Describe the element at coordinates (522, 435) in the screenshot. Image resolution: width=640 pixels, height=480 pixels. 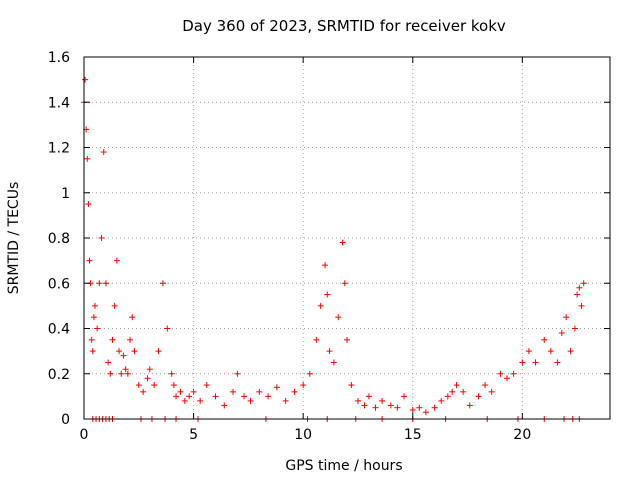
I see `x-tick-label: 20` at that location.